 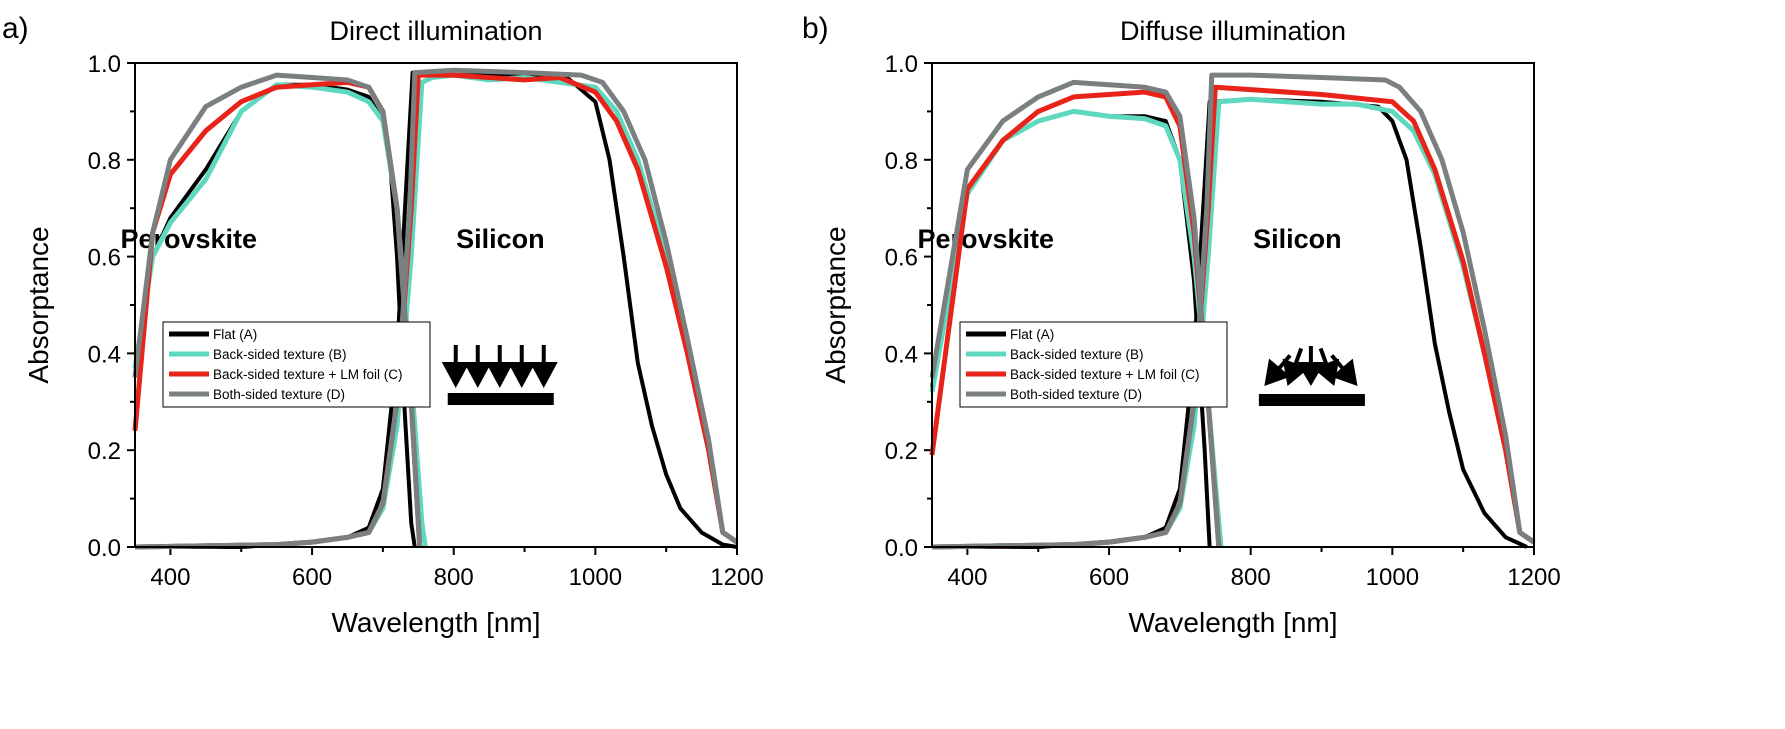 I want to click on panel-label: b), so click(x=815, y=28).